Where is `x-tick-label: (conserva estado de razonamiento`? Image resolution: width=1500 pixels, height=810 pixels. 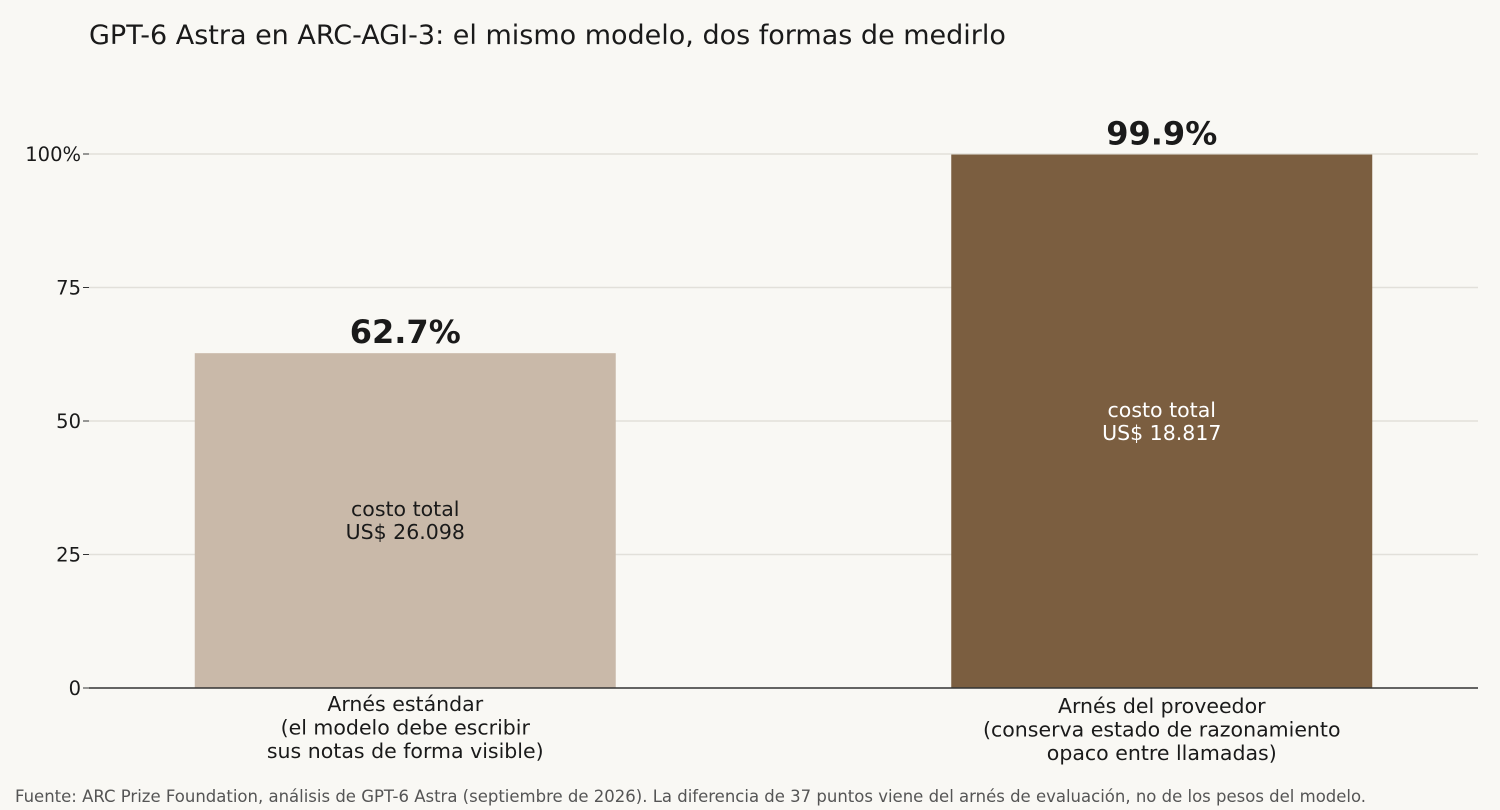 x-tick-label: (conserva estado de razonamiento is located at coordinates (1162, 730).